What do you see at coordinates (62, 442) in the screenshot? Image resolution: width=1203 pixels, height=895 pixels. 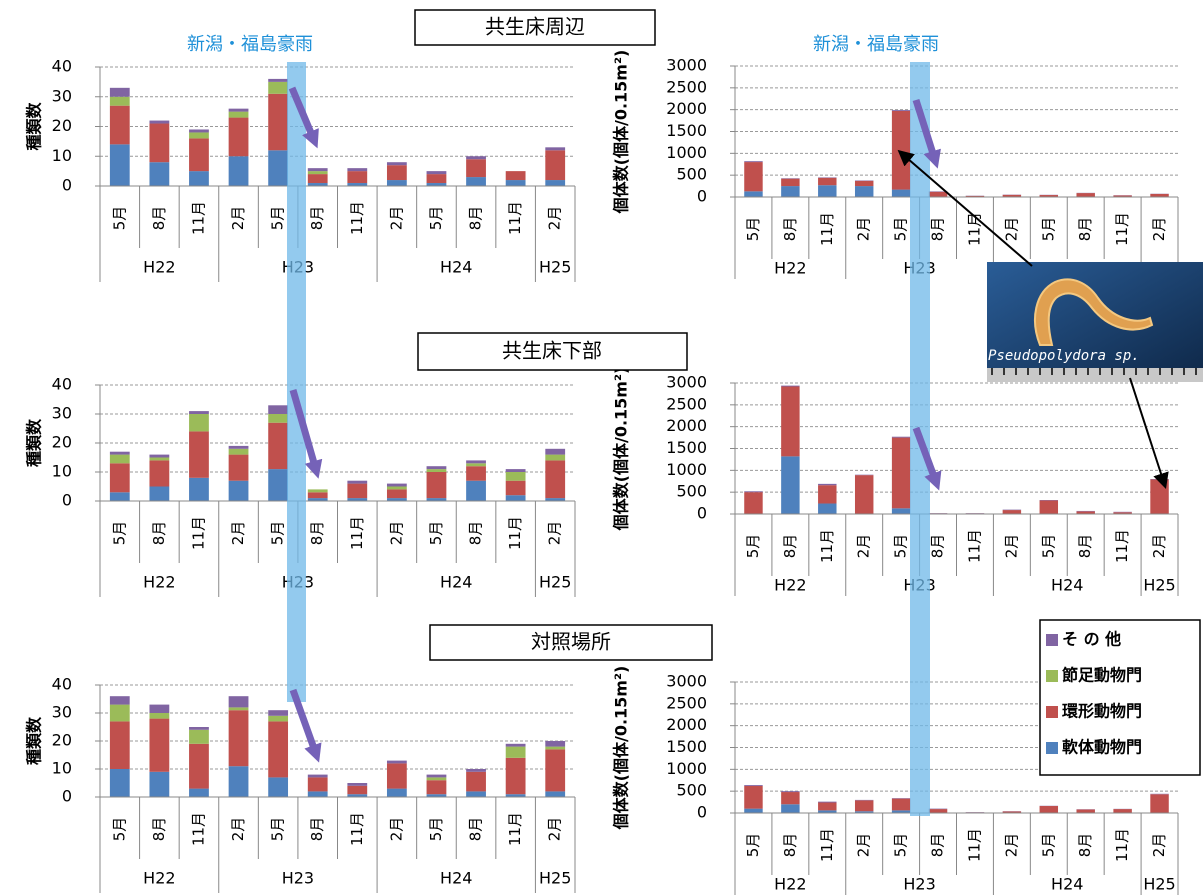 I see `y-tick-label: 20` at bounding box center [62, 442].